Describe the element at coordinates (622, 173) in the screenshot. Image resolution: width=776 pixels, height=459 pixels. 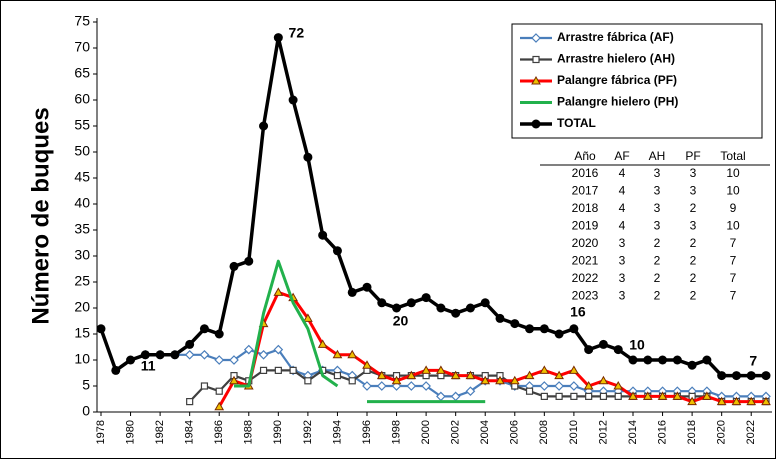
I see `table-cell: 4` at that location.